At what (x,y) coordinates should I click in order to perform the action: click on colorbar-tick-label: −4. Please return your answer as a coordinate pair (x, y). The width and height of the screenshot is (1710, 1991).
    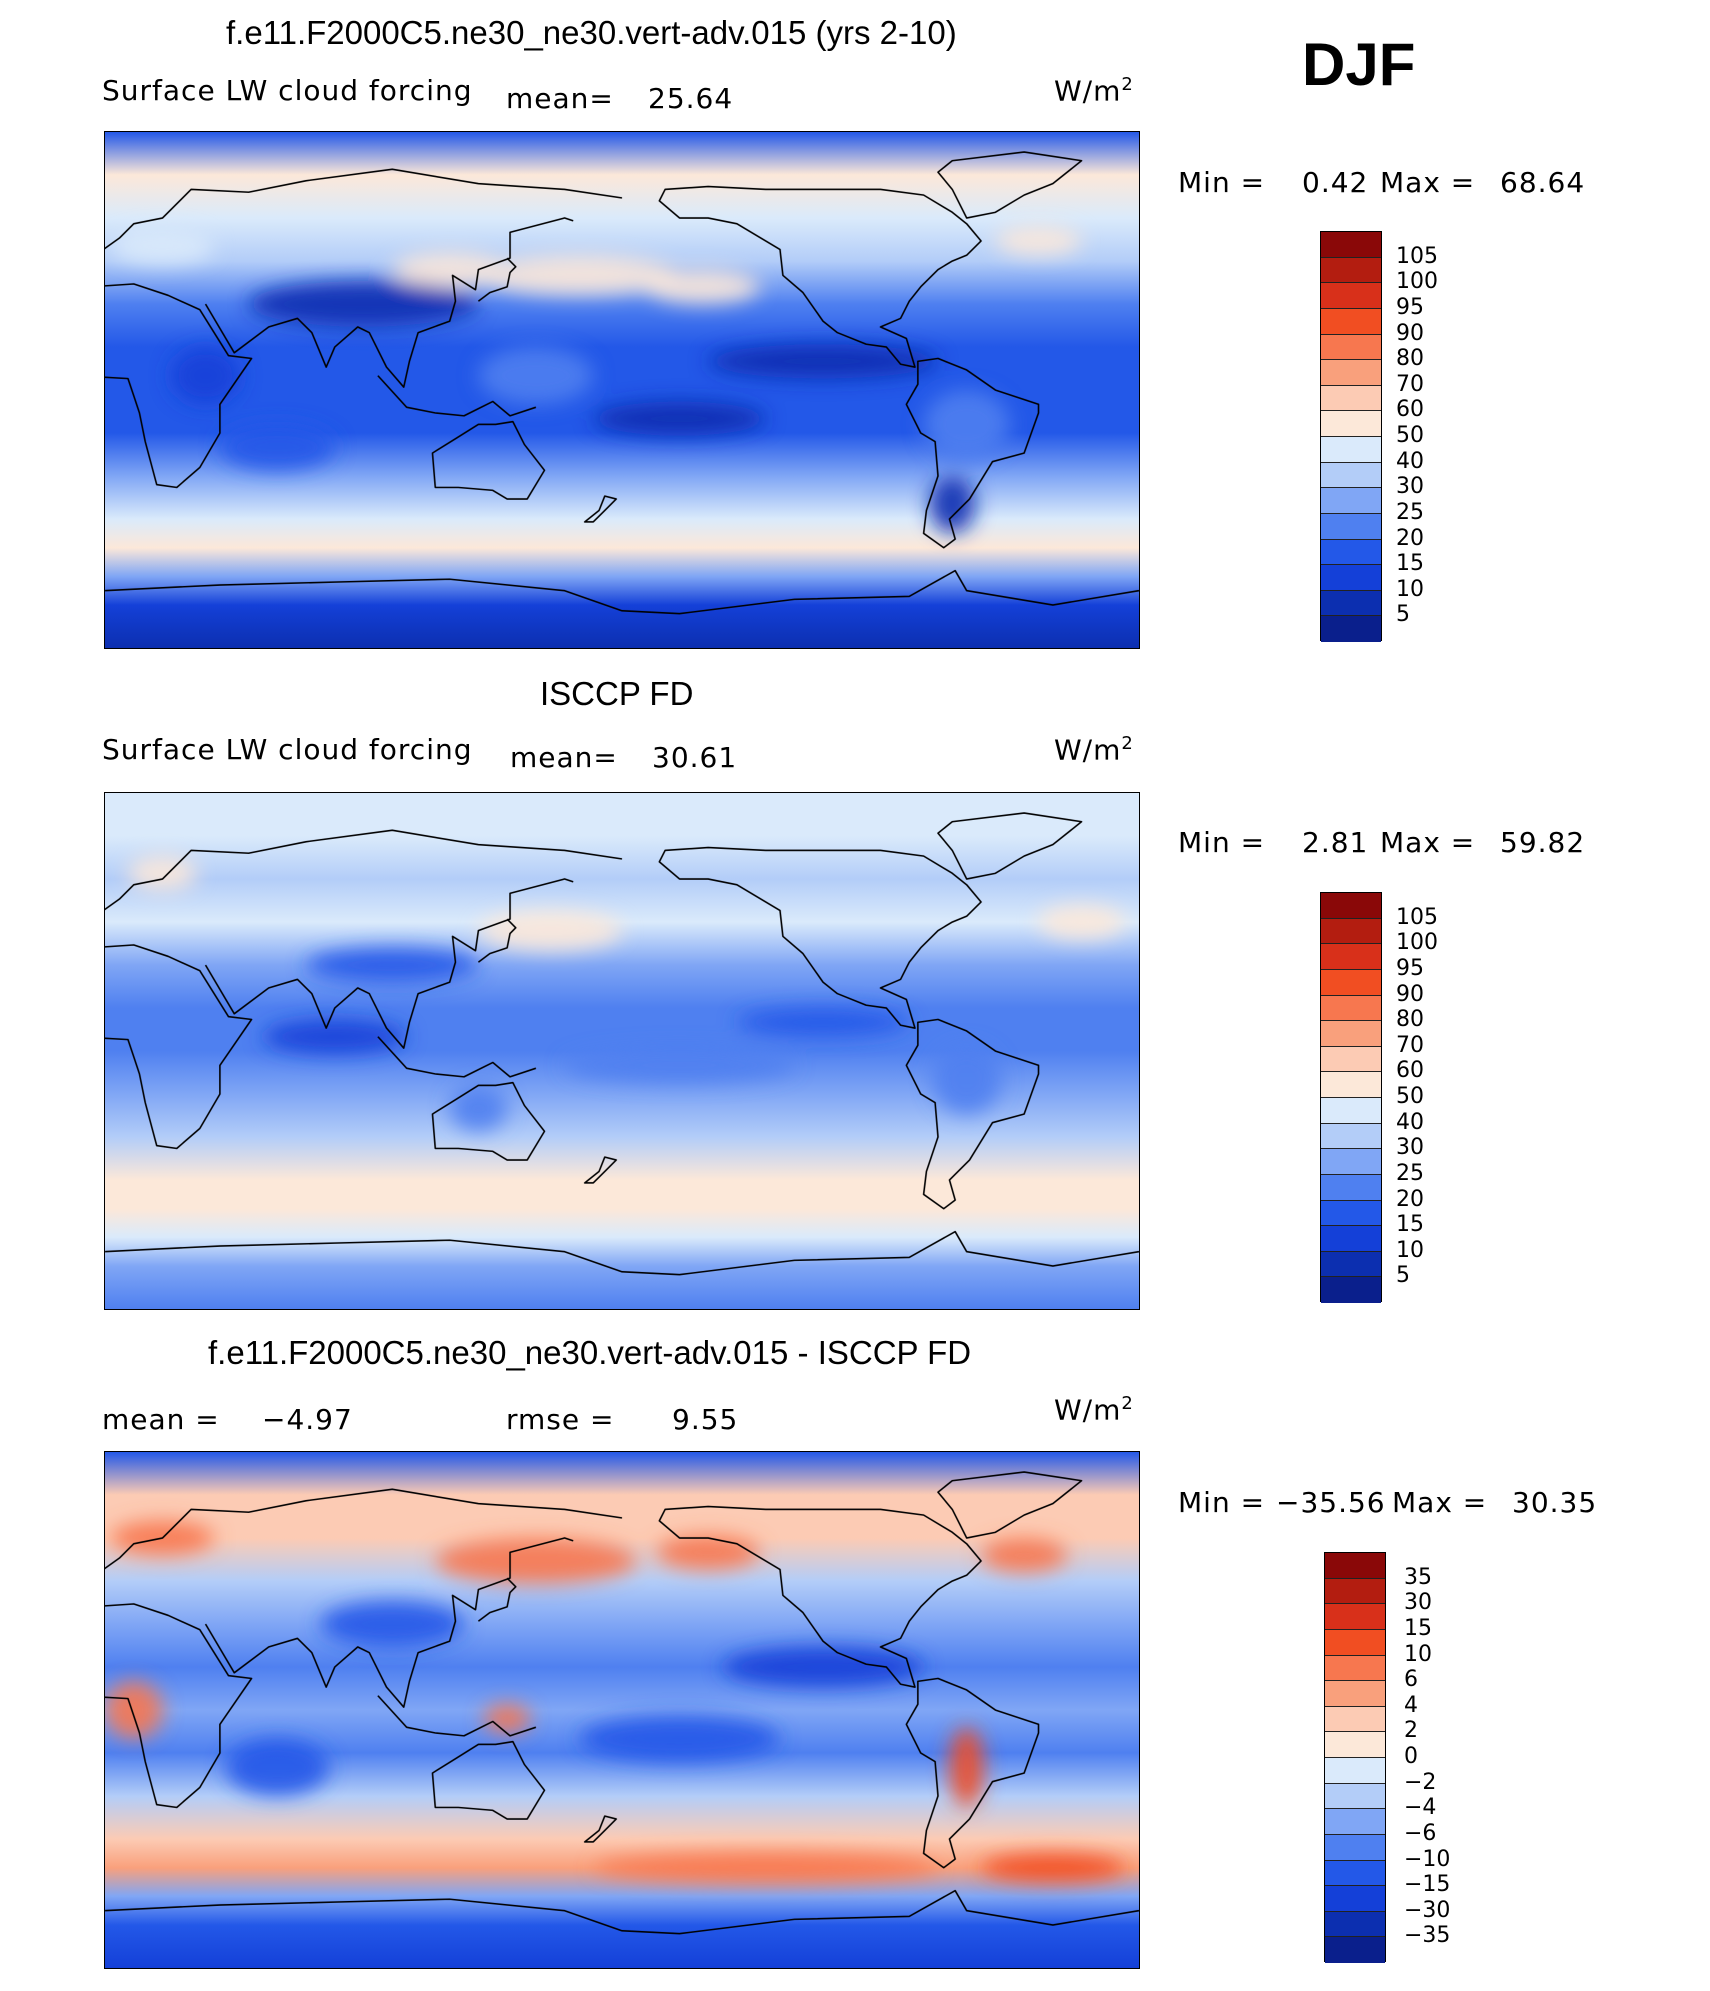
    Looking at the image, I should click on (1420, 1808).